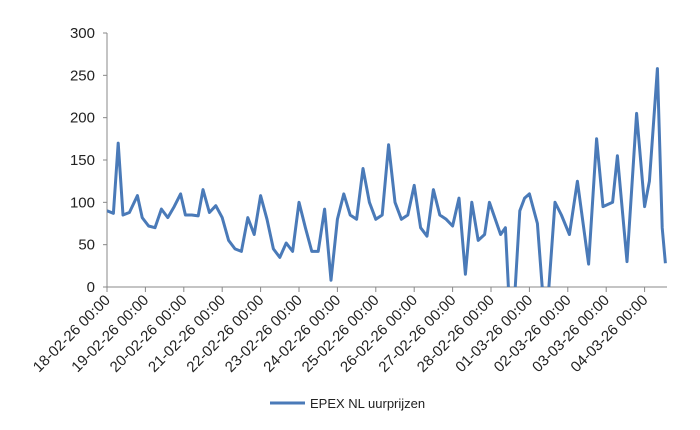  What do you see at coordinates (91, 287) in the screenshot?
I see `y-tick-label: 0` at bounding box center [91, 287].